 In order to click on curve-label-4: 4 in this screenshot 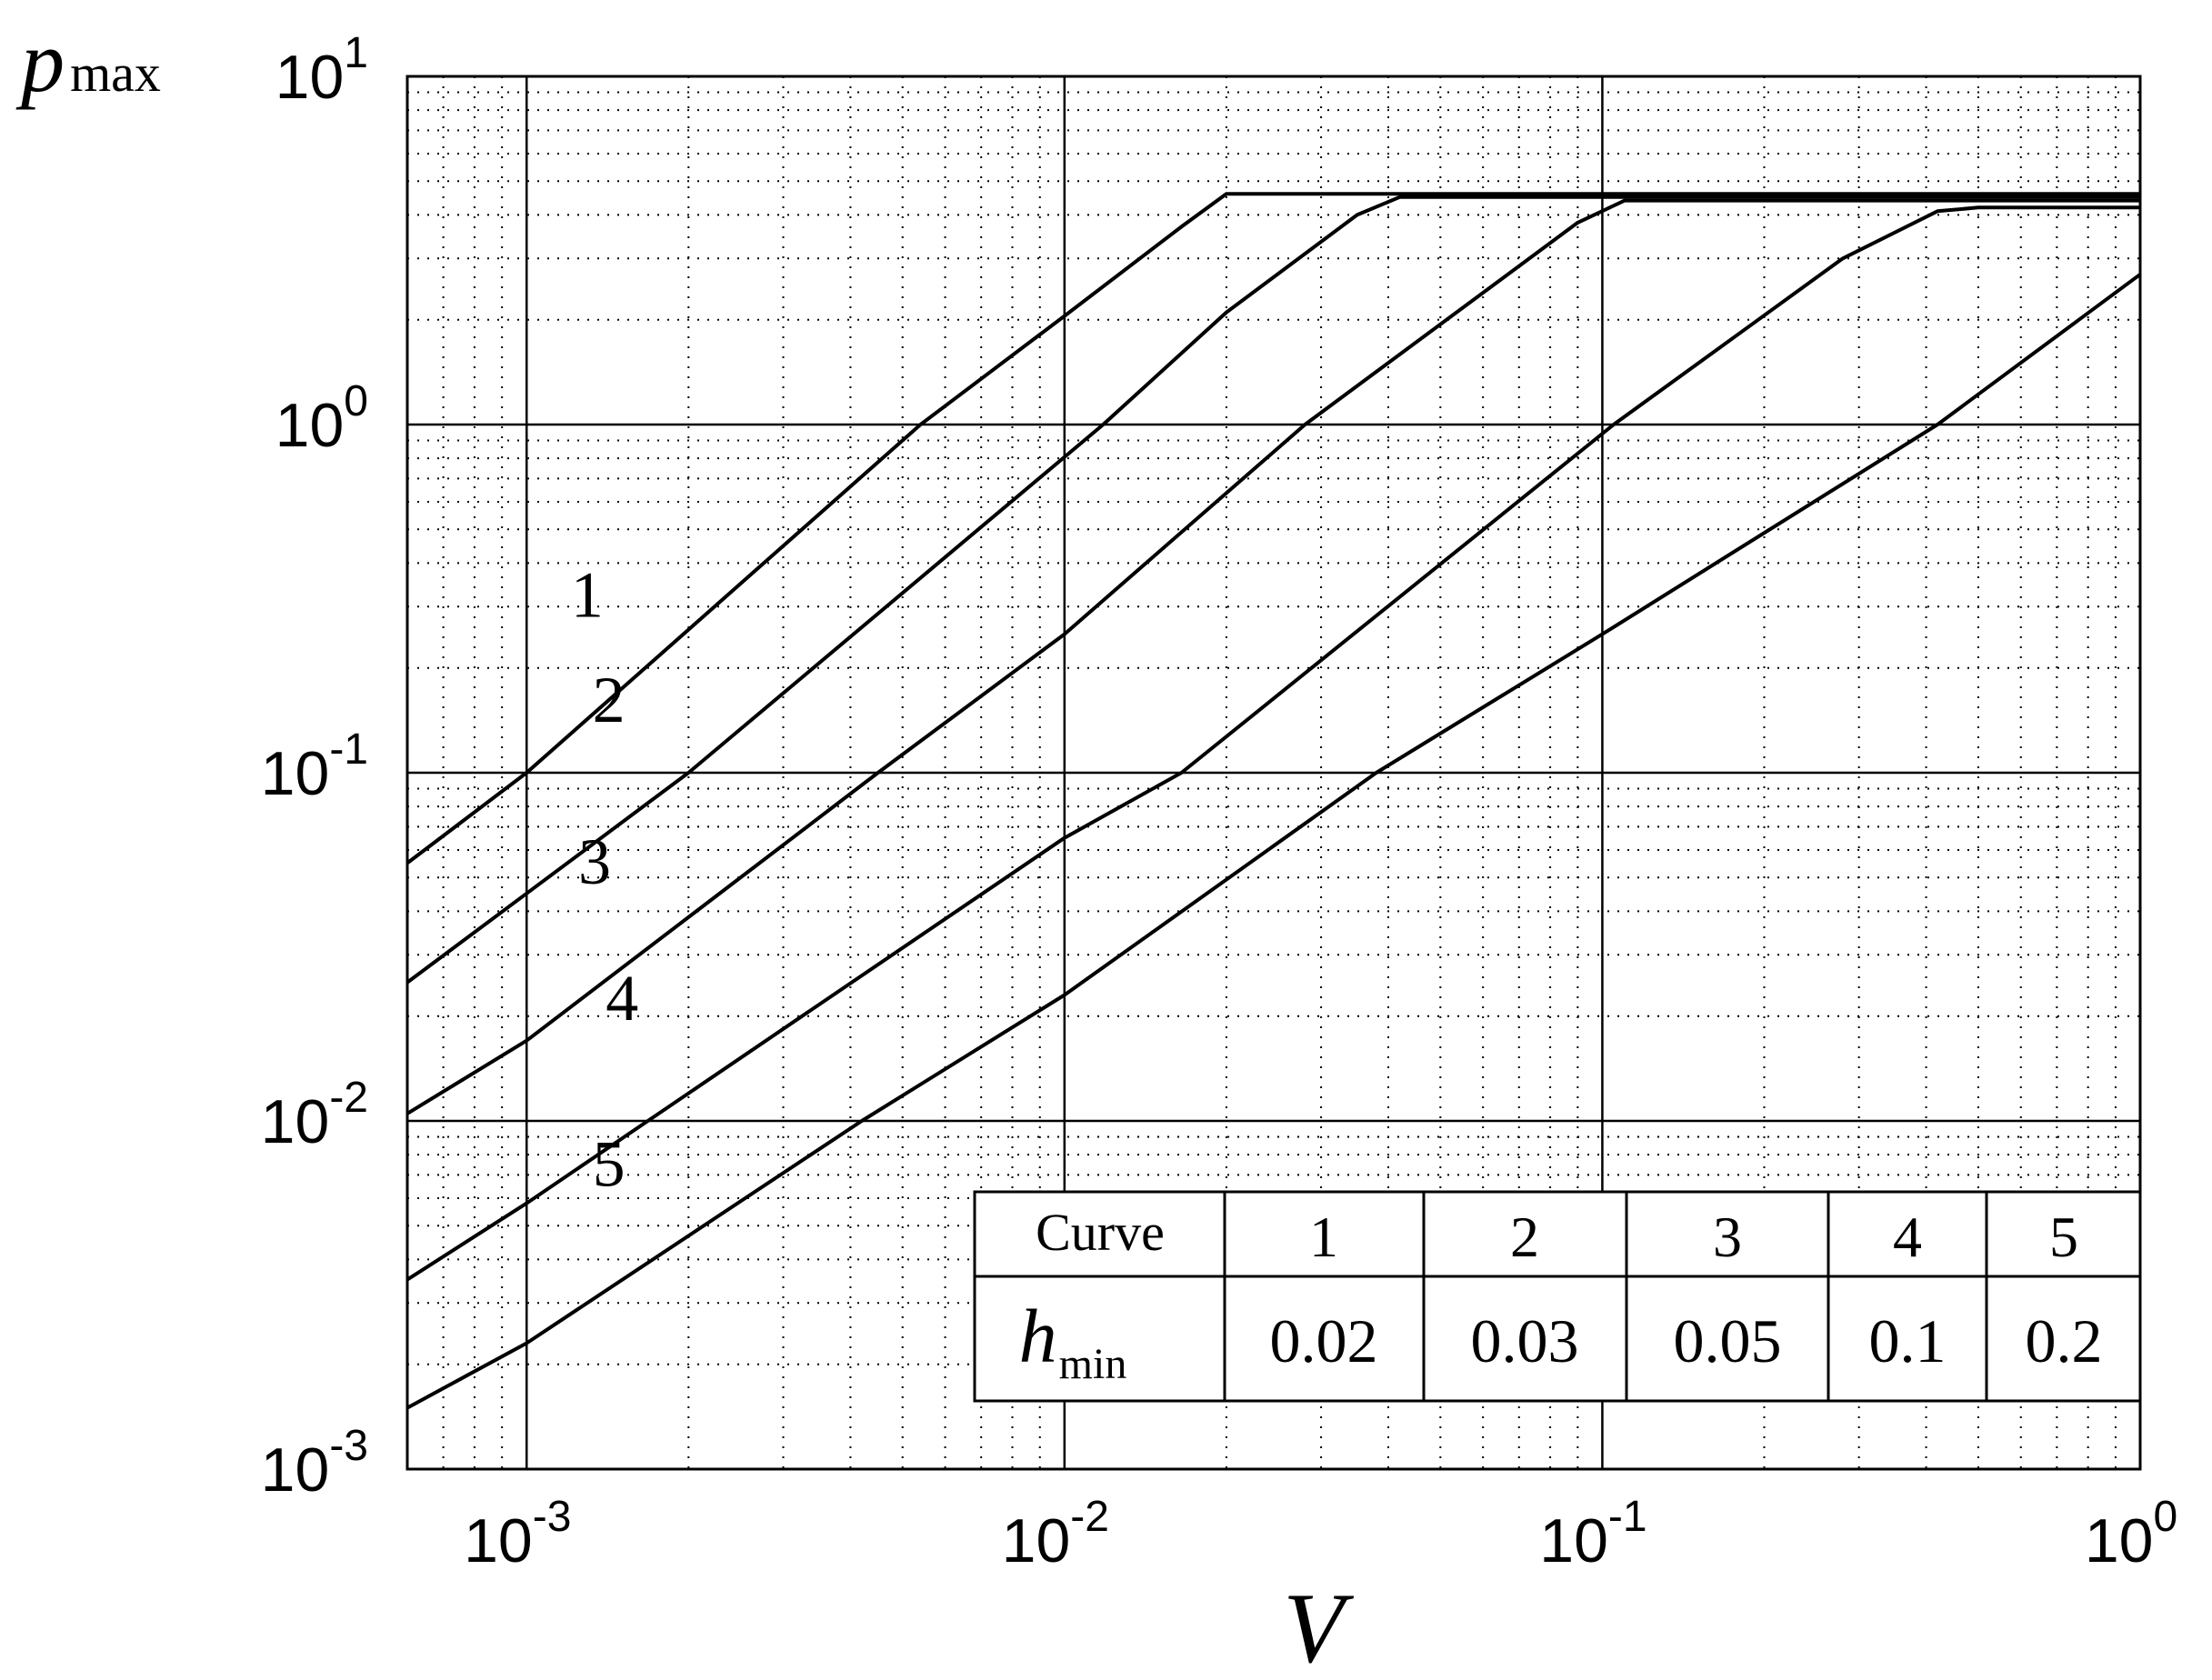, I will do `click(622, 999)`.